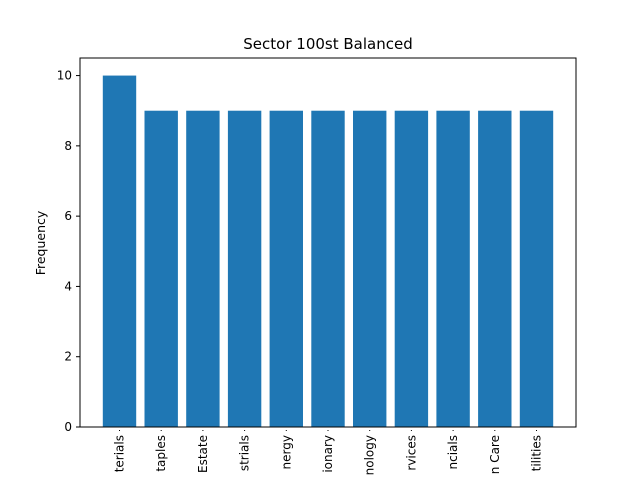  Describe the element at coordinates (40, 242) in the screenshot. I see `y-axis-label: Frequency` at that location.